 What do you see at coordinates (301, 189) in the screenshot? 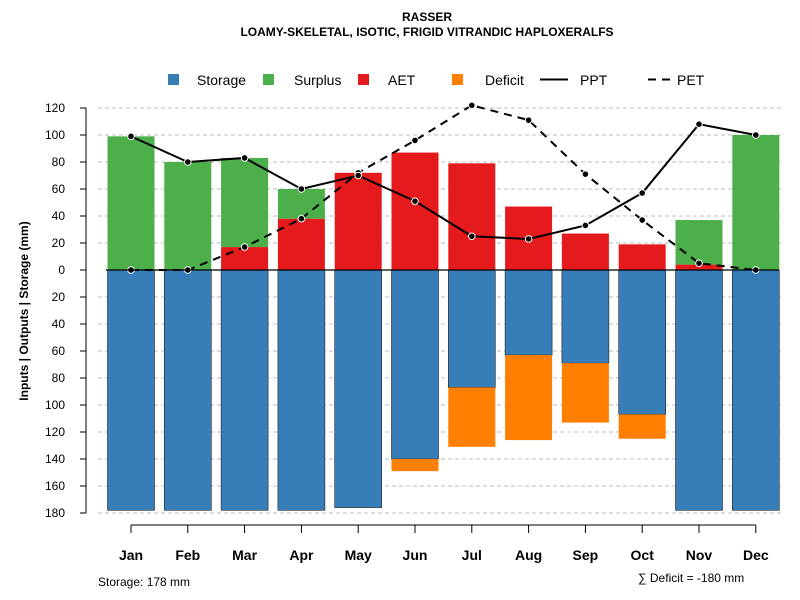
I see `point-ppt-apr` at bounding box center [301, 189].